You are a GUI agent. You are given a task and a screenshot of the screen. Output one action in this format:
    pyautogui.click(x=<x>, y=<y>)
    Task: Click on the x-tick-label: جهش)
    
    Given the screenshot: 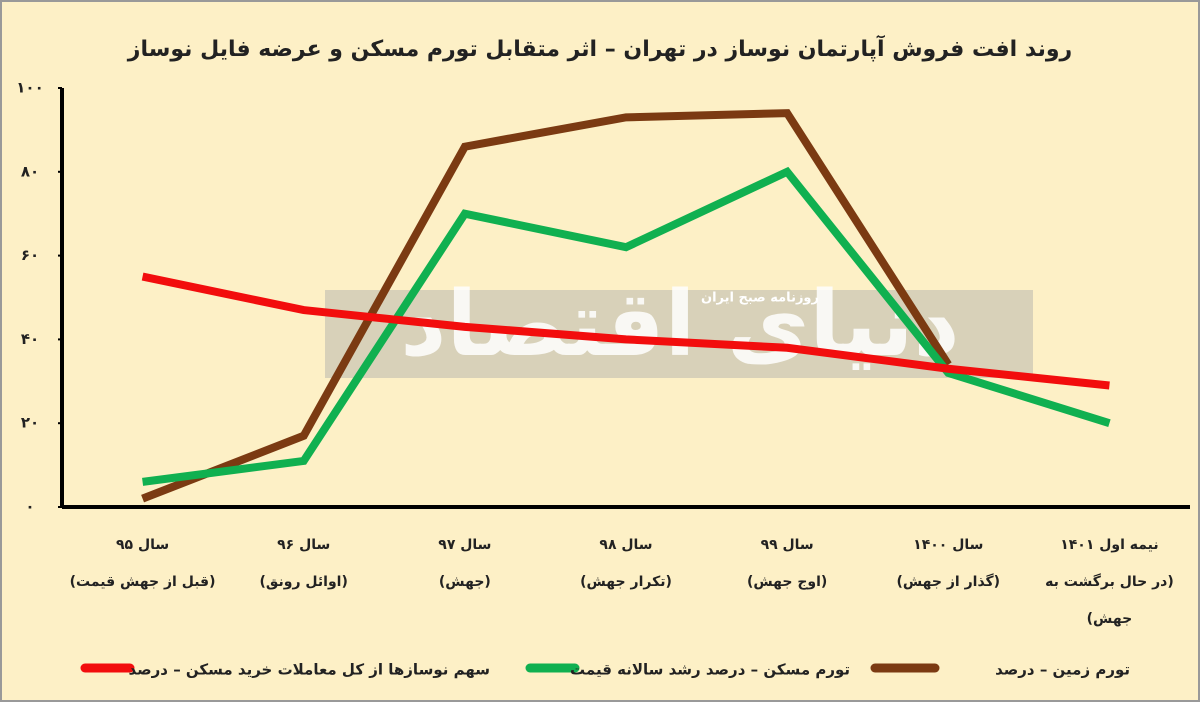 What is the action you would take?
    pyautogui.click(x=1110, y=619)
    